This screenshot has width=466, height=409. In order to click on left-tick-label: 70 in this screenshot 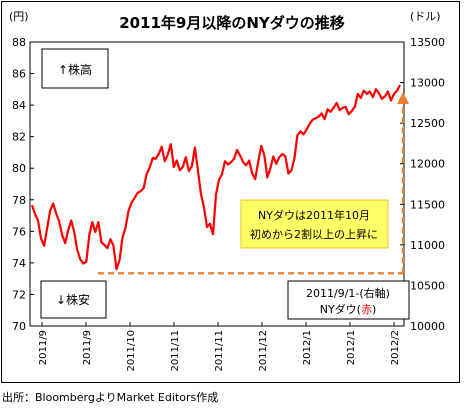, I will do `click(19, 326)`.